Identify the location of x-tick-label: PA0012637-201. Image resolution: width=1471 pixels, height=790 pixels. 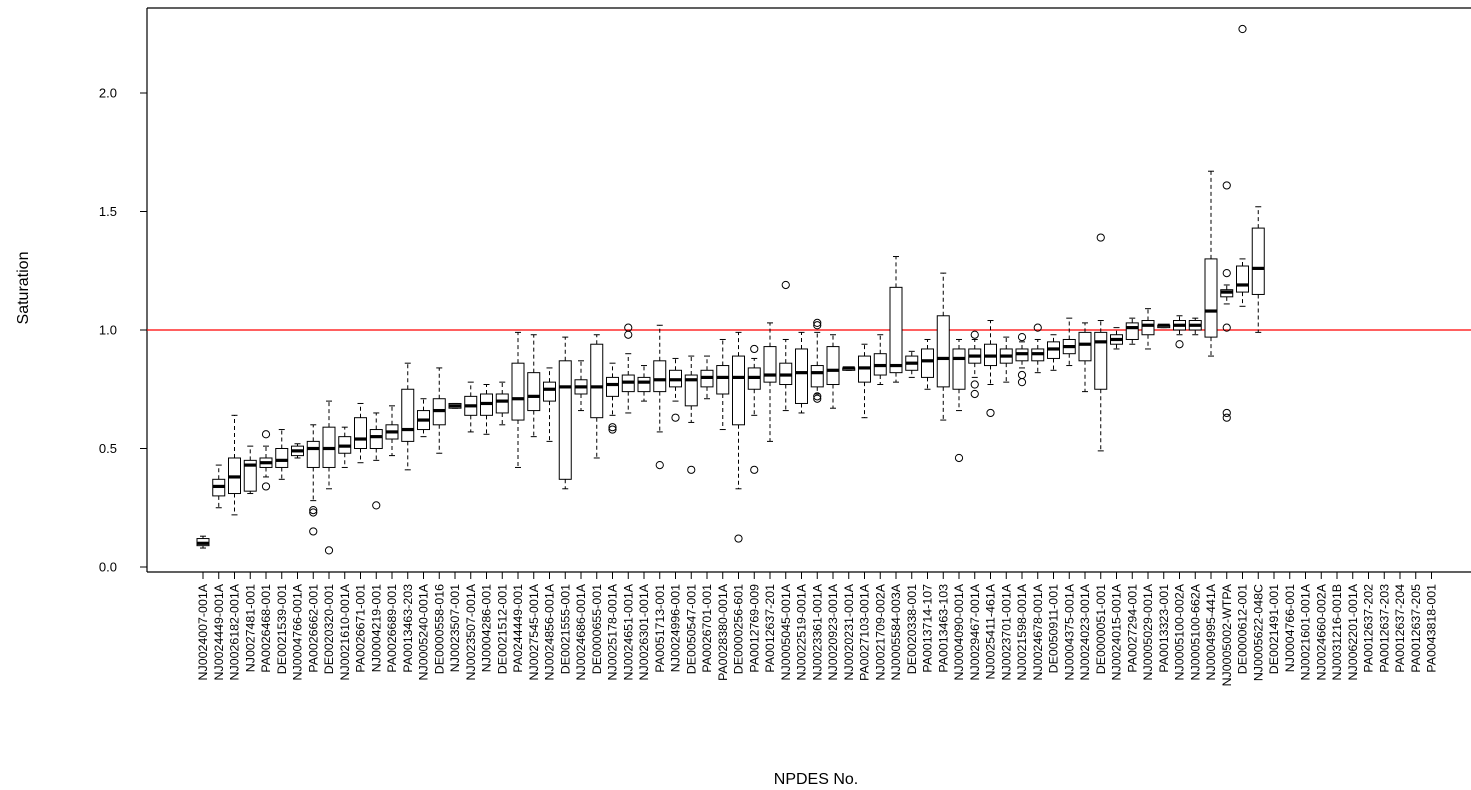
(770, 628).